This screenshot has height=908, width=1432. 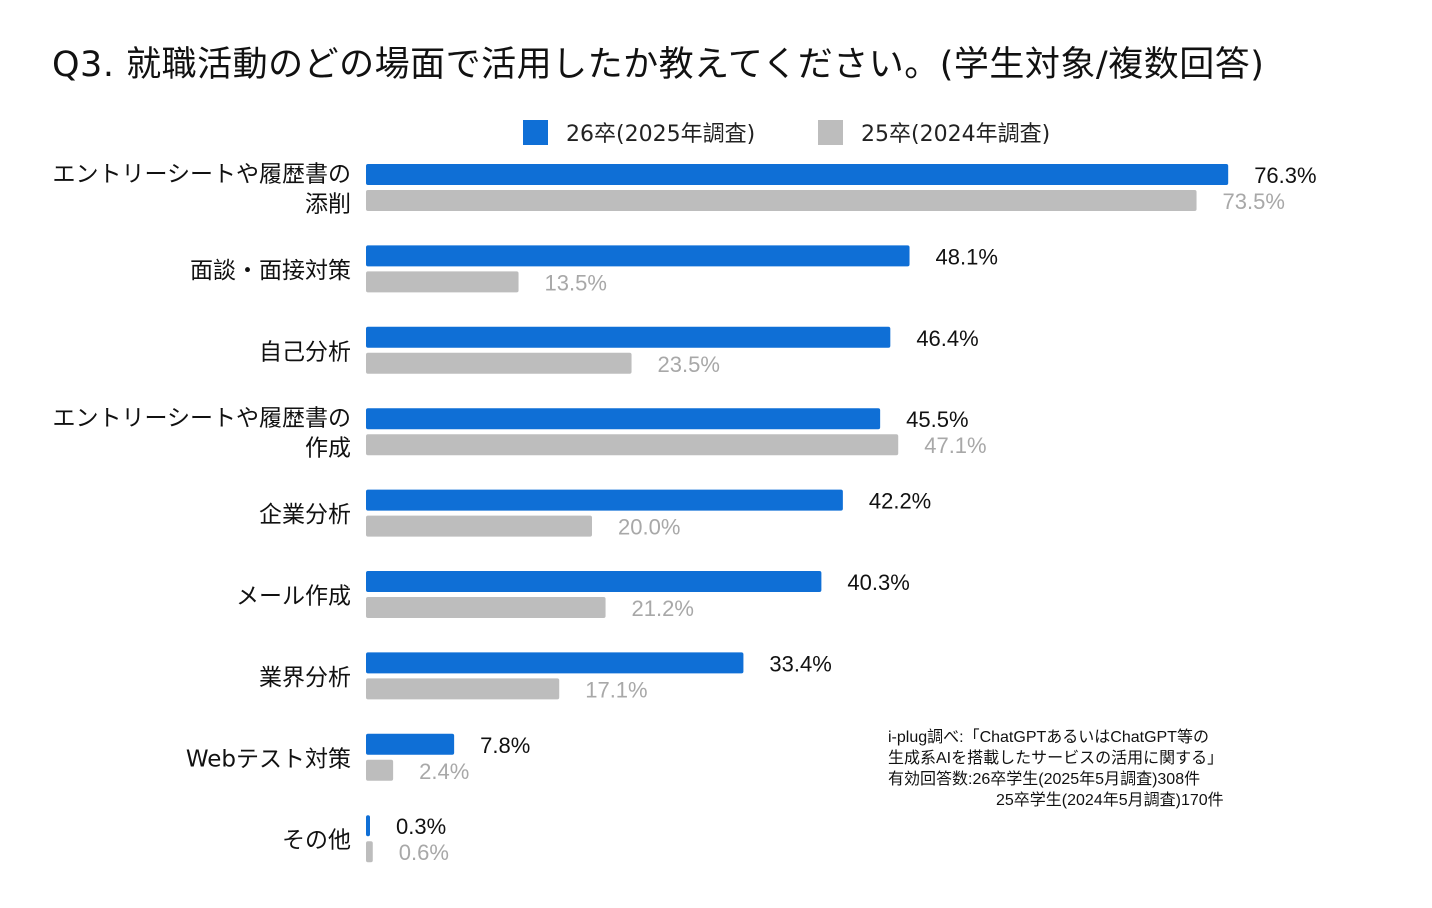 I want to click on category-label-2-0: 自己分析, so click(x=305, y=352).